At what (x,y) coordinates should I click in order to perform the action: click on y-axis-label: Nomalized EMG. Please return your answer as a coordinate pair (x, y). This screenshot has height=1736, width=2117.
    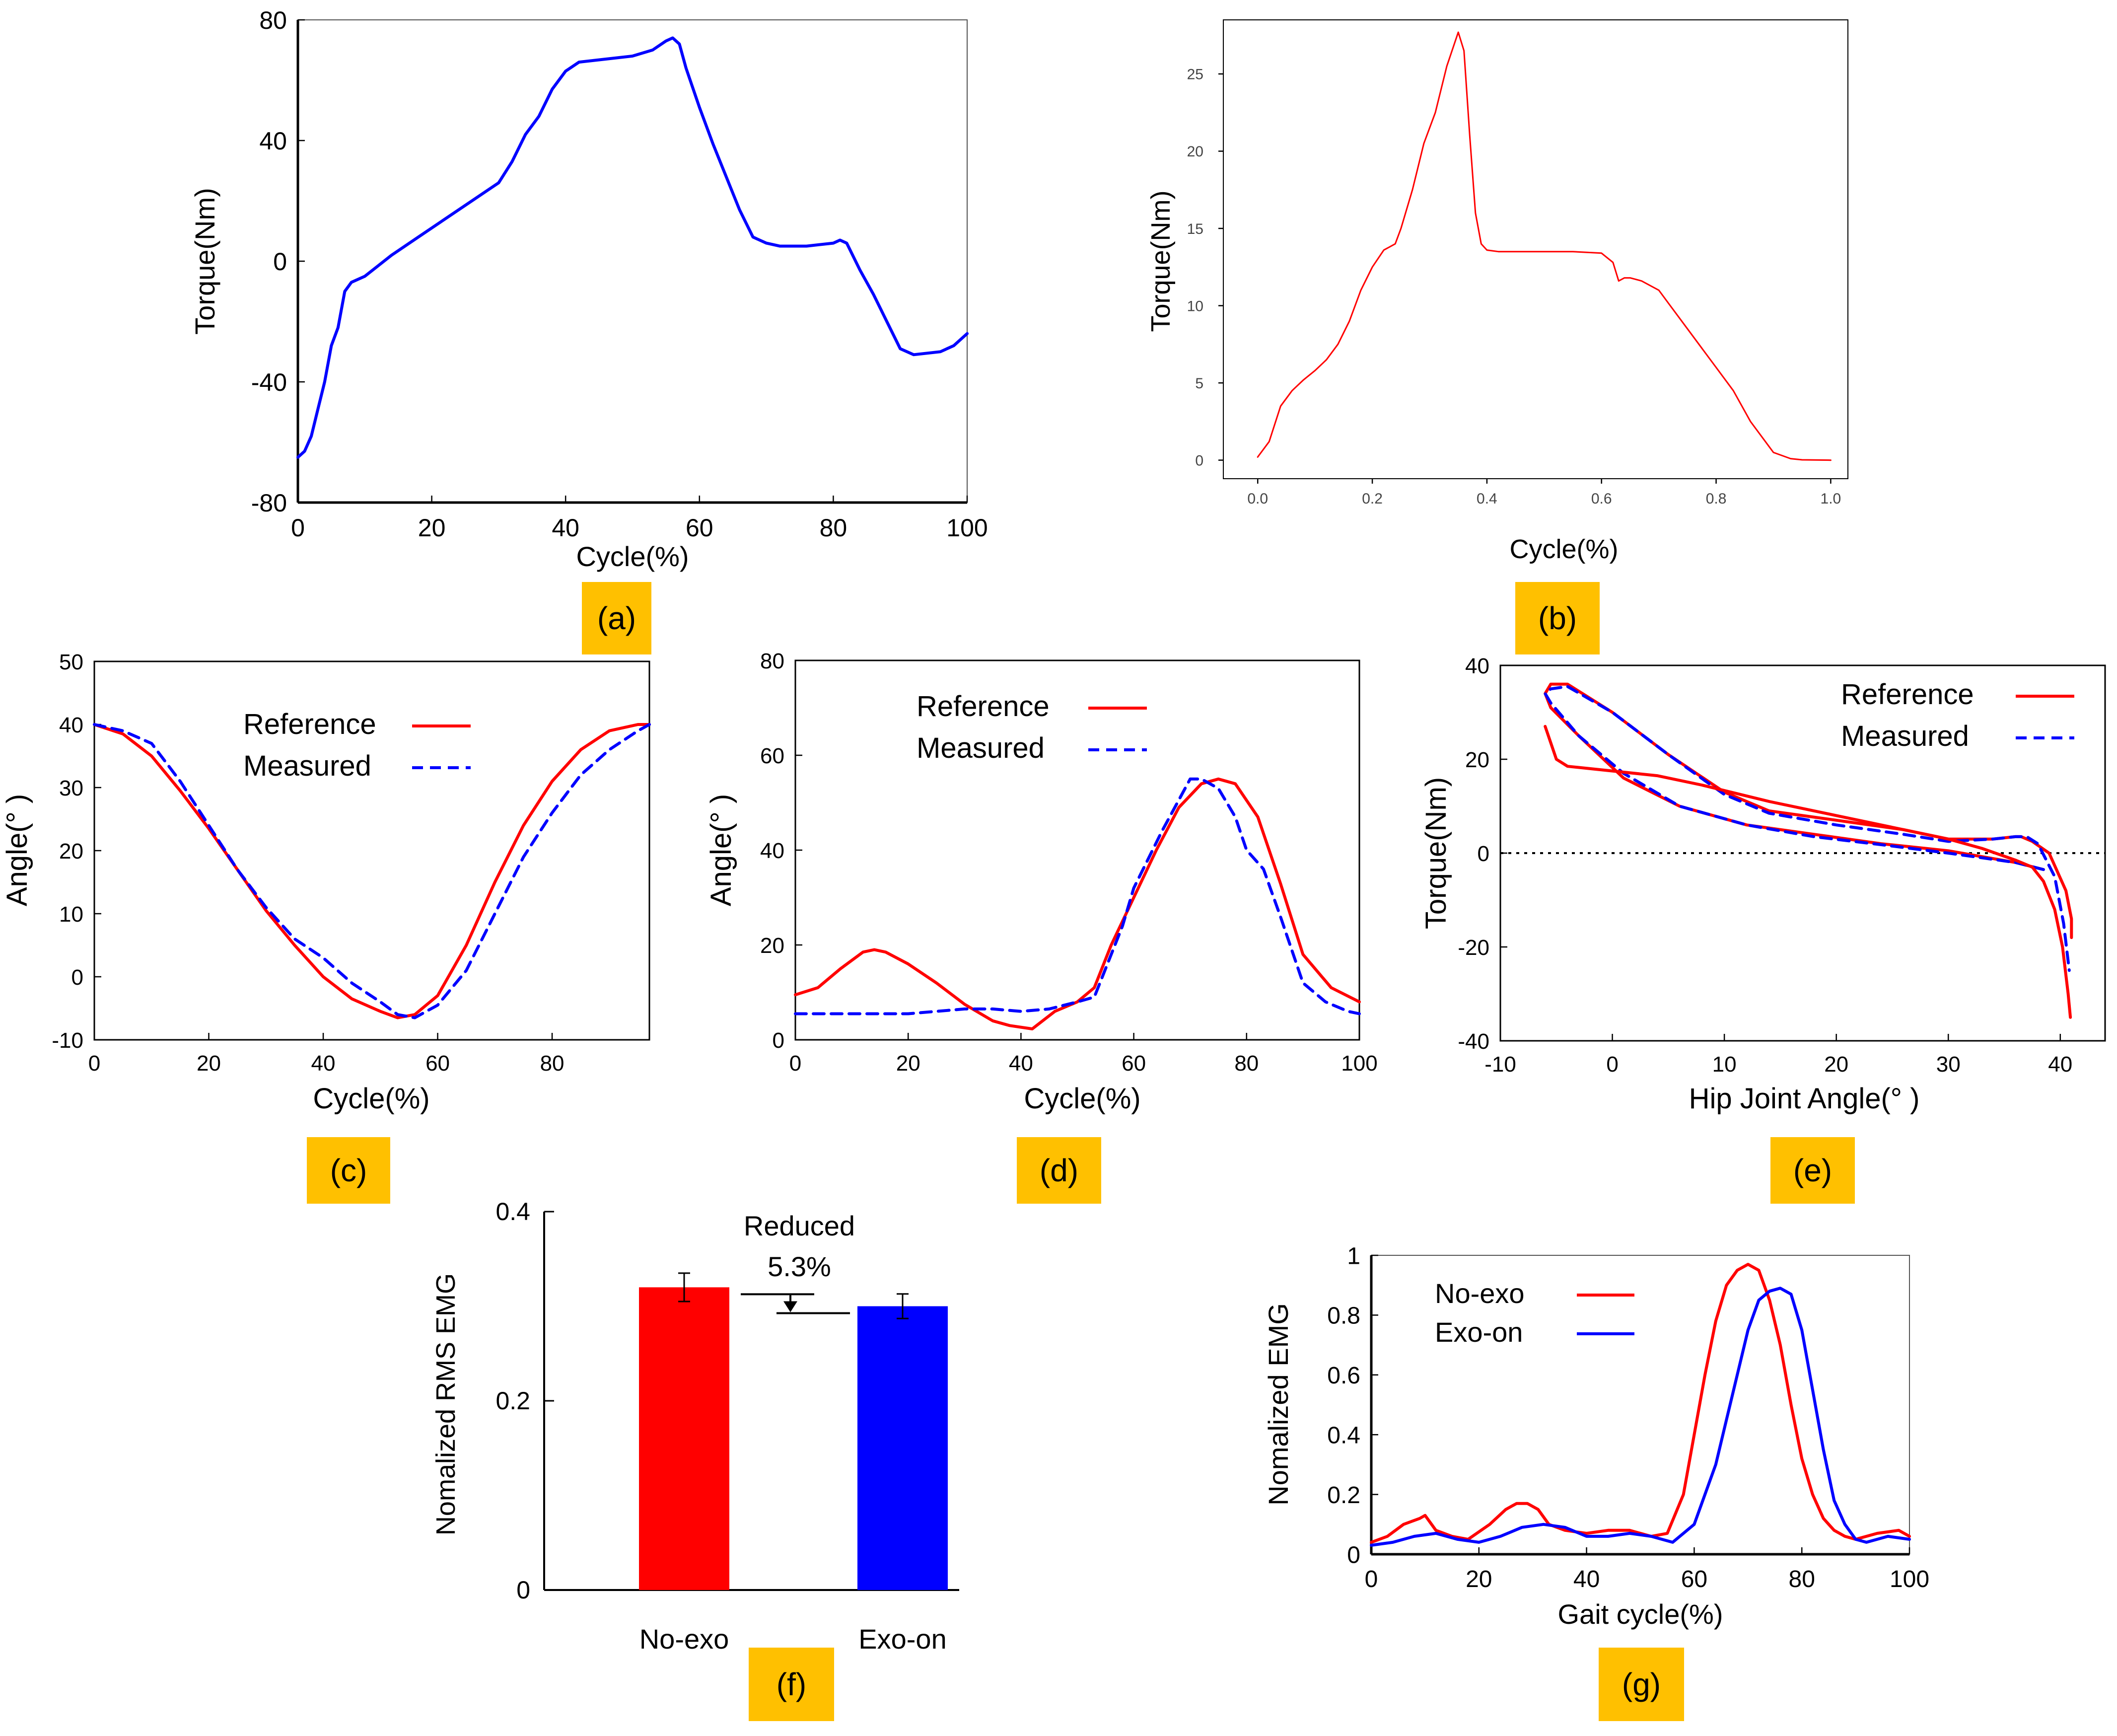
    Looking at the image, I should click on (1278, 1404).